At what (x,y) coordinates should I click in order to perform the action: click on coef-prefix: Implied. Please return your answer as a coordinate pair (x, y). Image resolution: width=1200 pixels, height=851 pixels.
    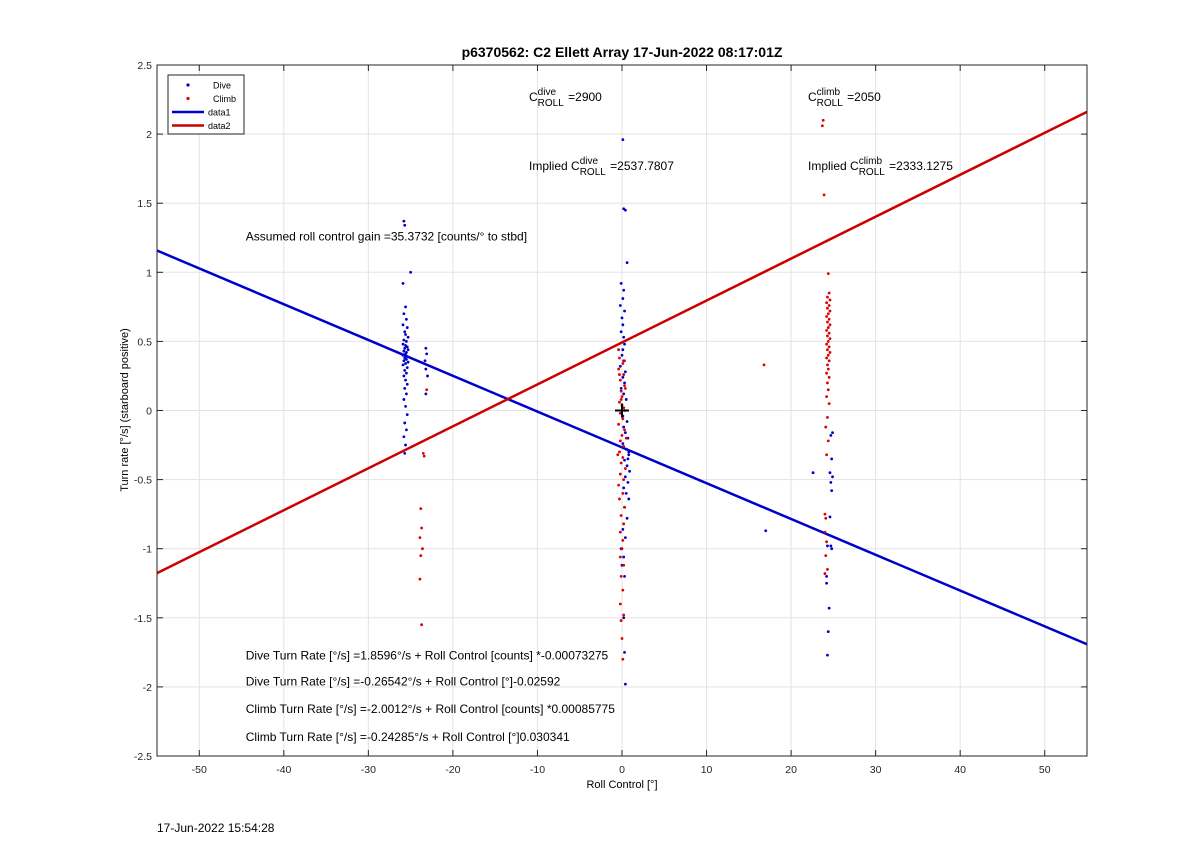
    Looking at the image, I should click on (829, 166).